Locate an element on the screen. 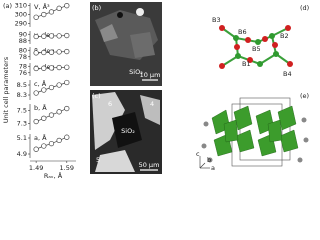  y-tick-label: 80 is located at coordinates (23, 50).